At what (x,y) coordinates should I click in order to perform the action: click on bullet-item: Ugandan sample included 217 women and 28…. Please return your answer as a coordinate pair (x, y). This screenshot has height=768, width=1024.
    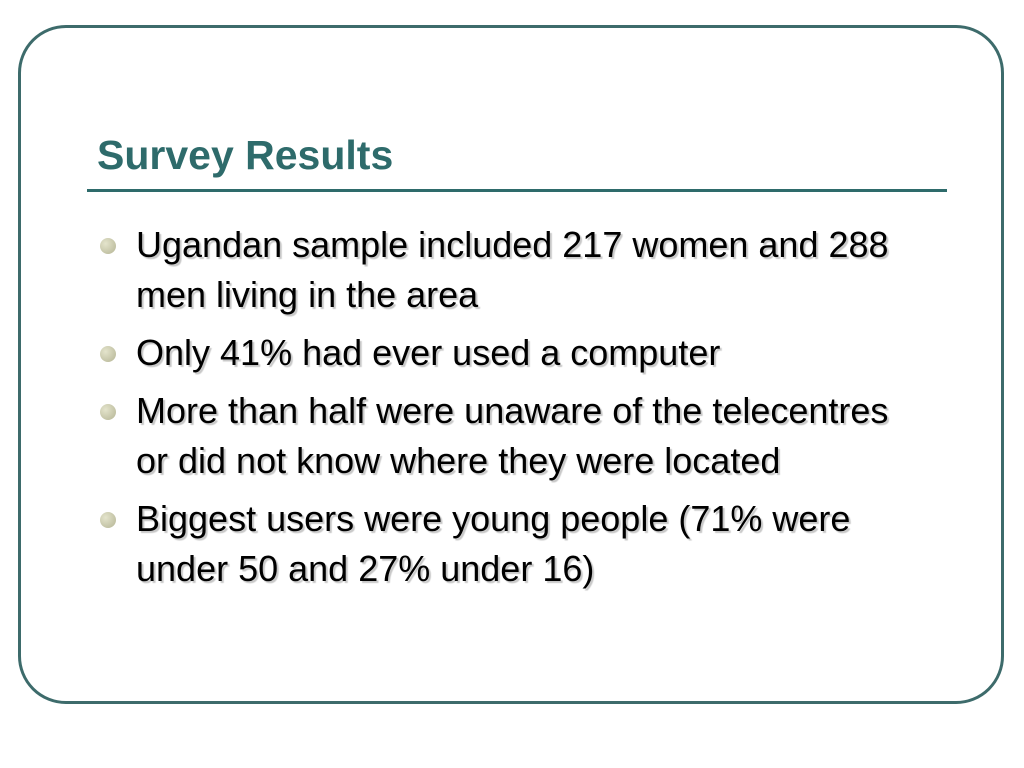
    Looking at the image, I should click on (508, 270).